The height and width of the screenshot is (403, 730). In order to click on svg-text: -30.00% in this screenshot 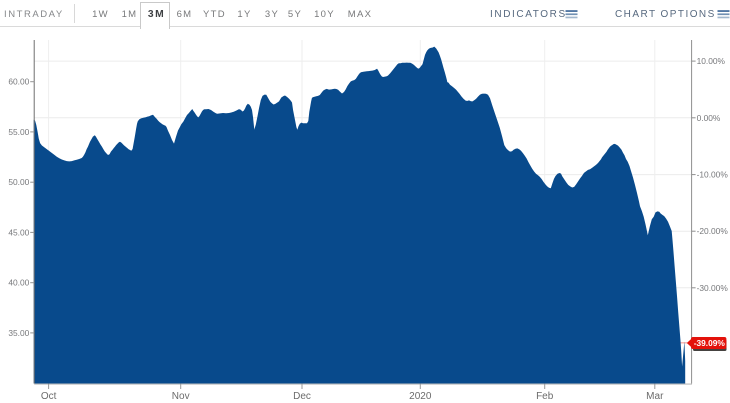, I will do `click(713, 288)`.